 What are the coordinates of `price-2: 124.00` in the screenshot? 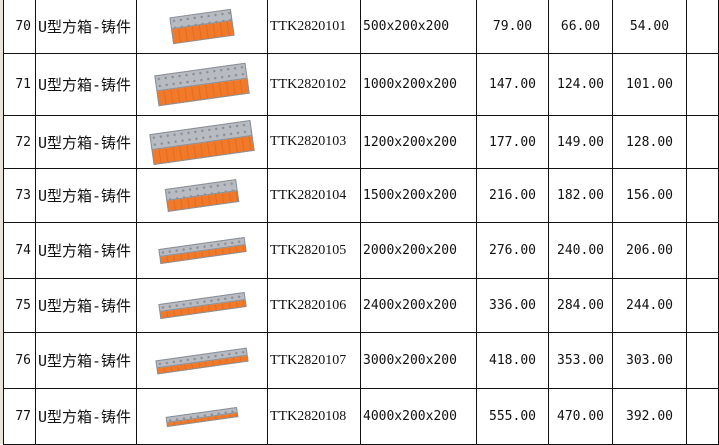 It's located at (580, 84).